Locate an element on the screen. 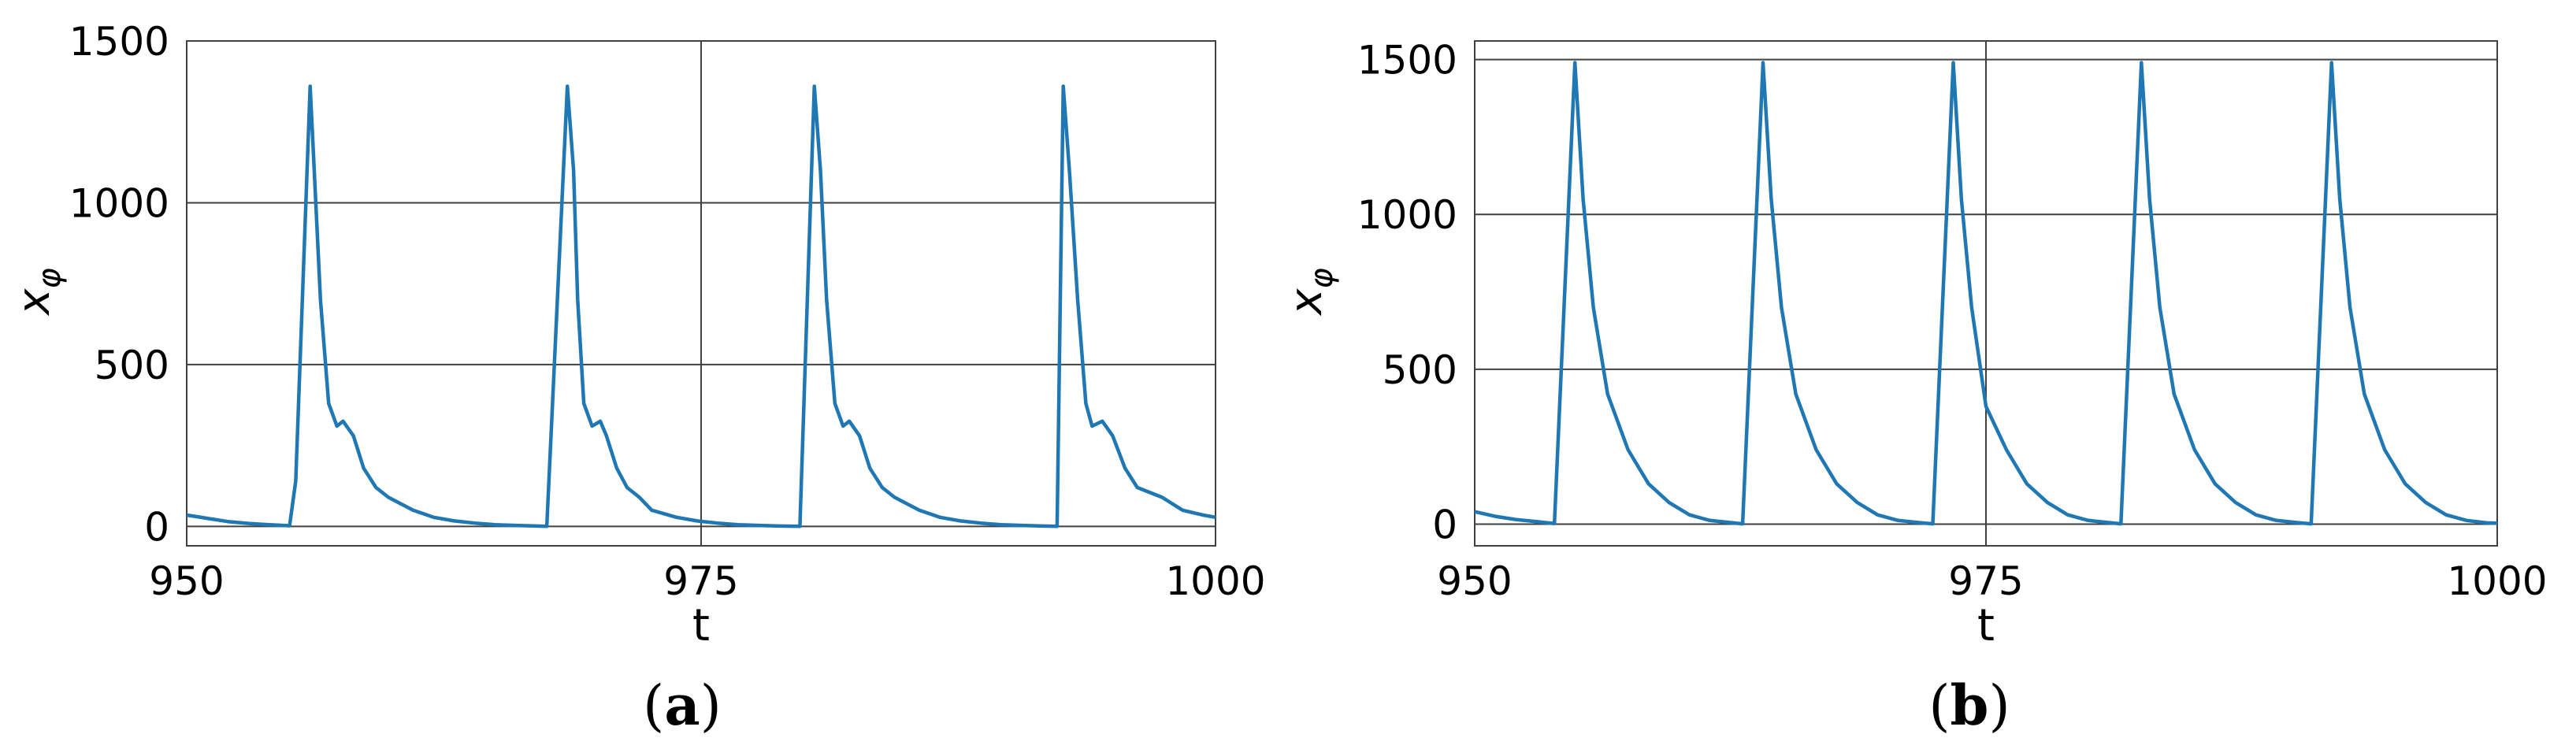 The image size is (2576, 749). caption-letter: a is located at coordinates (682, 705).